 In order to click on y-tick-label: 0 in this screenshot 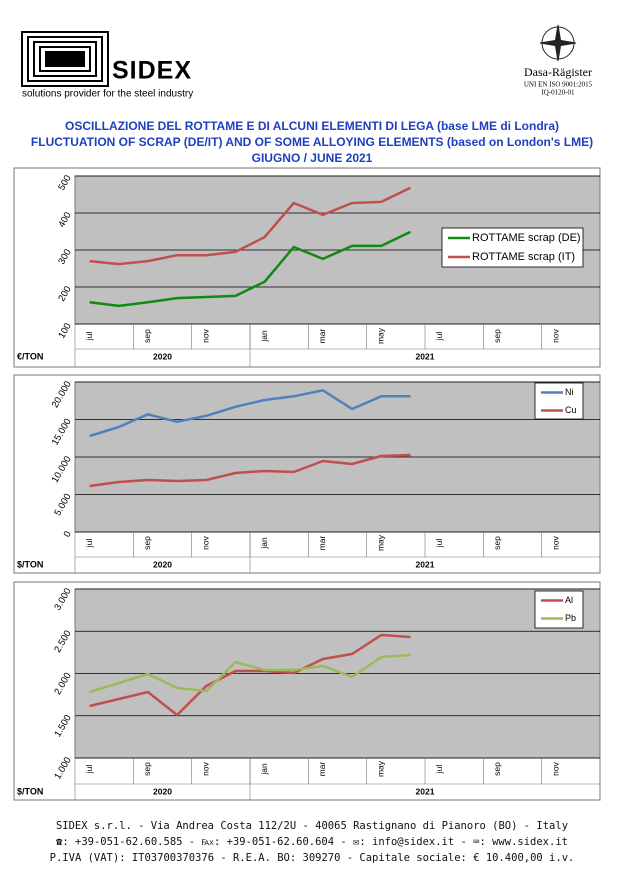, I will do `click(68, 534)`.